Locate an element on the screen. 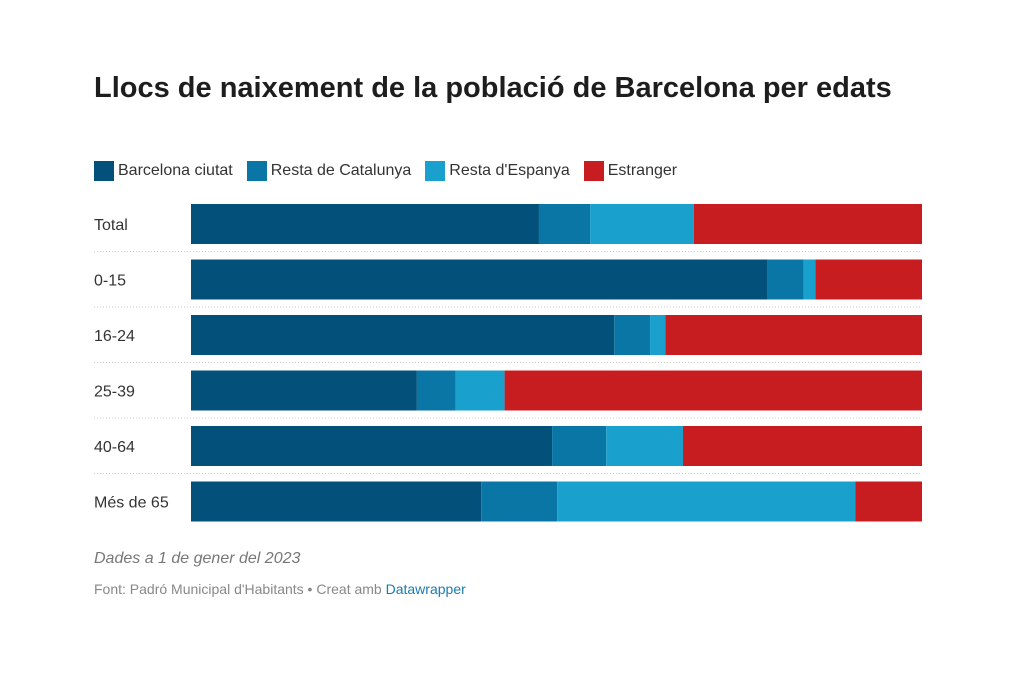 The width and height of the screenshot is (1024, 686). legend-item: Barcelona ciutat is located at coordinates (163, 171).